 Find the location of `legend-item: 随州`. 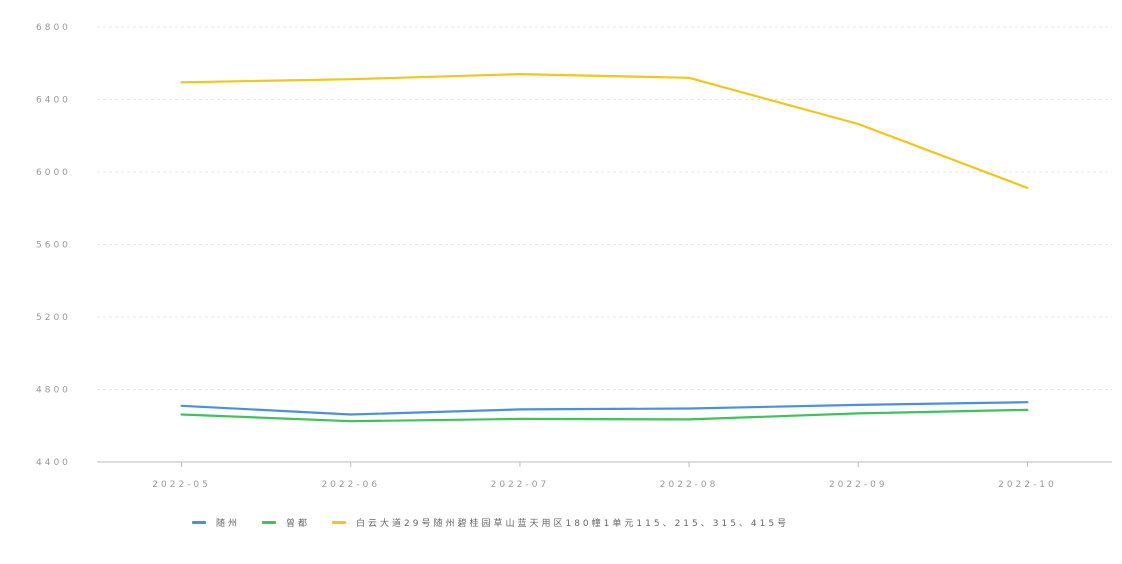

legend-item: 随州 is located at coordinates (216, 522).